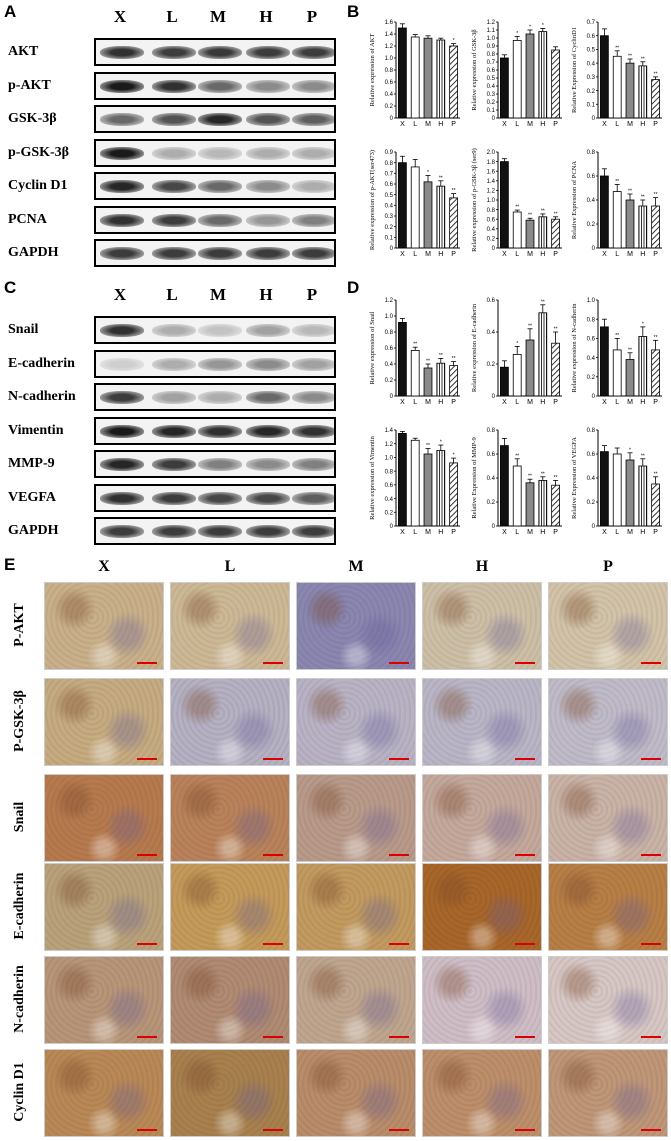  I want to click on y-tick-label: 2.0, so click(491, 153).